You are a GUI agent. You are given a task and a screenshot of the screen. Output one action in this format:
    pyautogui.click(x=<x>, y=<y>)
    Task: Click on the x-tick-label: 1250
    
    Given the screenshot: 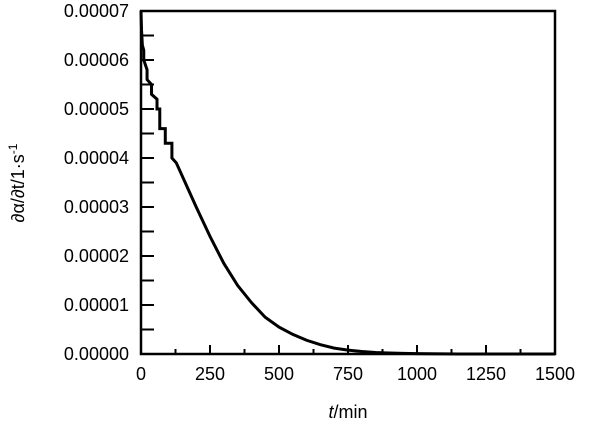 What is the action you would take?
    pyautogui.click(x=486, y=374)
    